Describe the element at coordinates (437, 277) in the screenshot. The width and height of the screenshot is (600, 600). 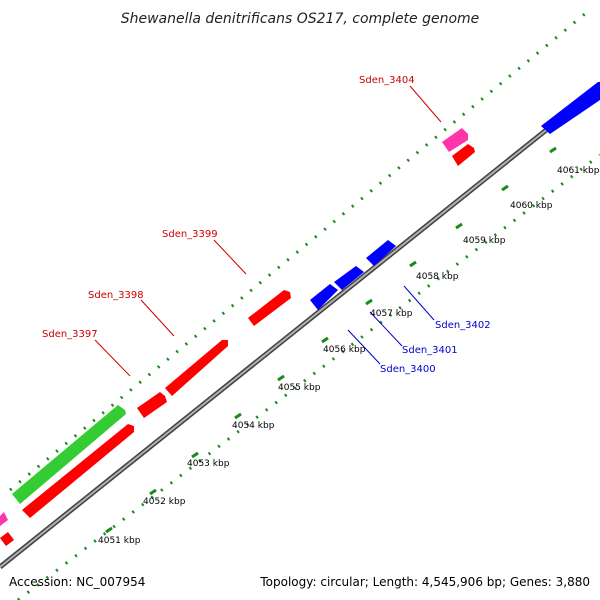
I see `scale-label: 4058 kbp` at that location.